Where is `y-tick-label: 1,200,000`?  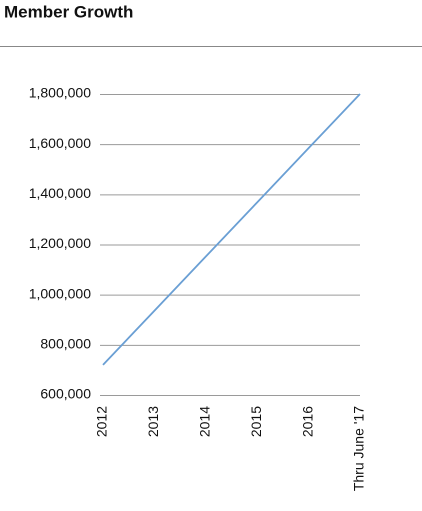 y-tick-label: 1,200,000 is located at coordinates (60, 243).